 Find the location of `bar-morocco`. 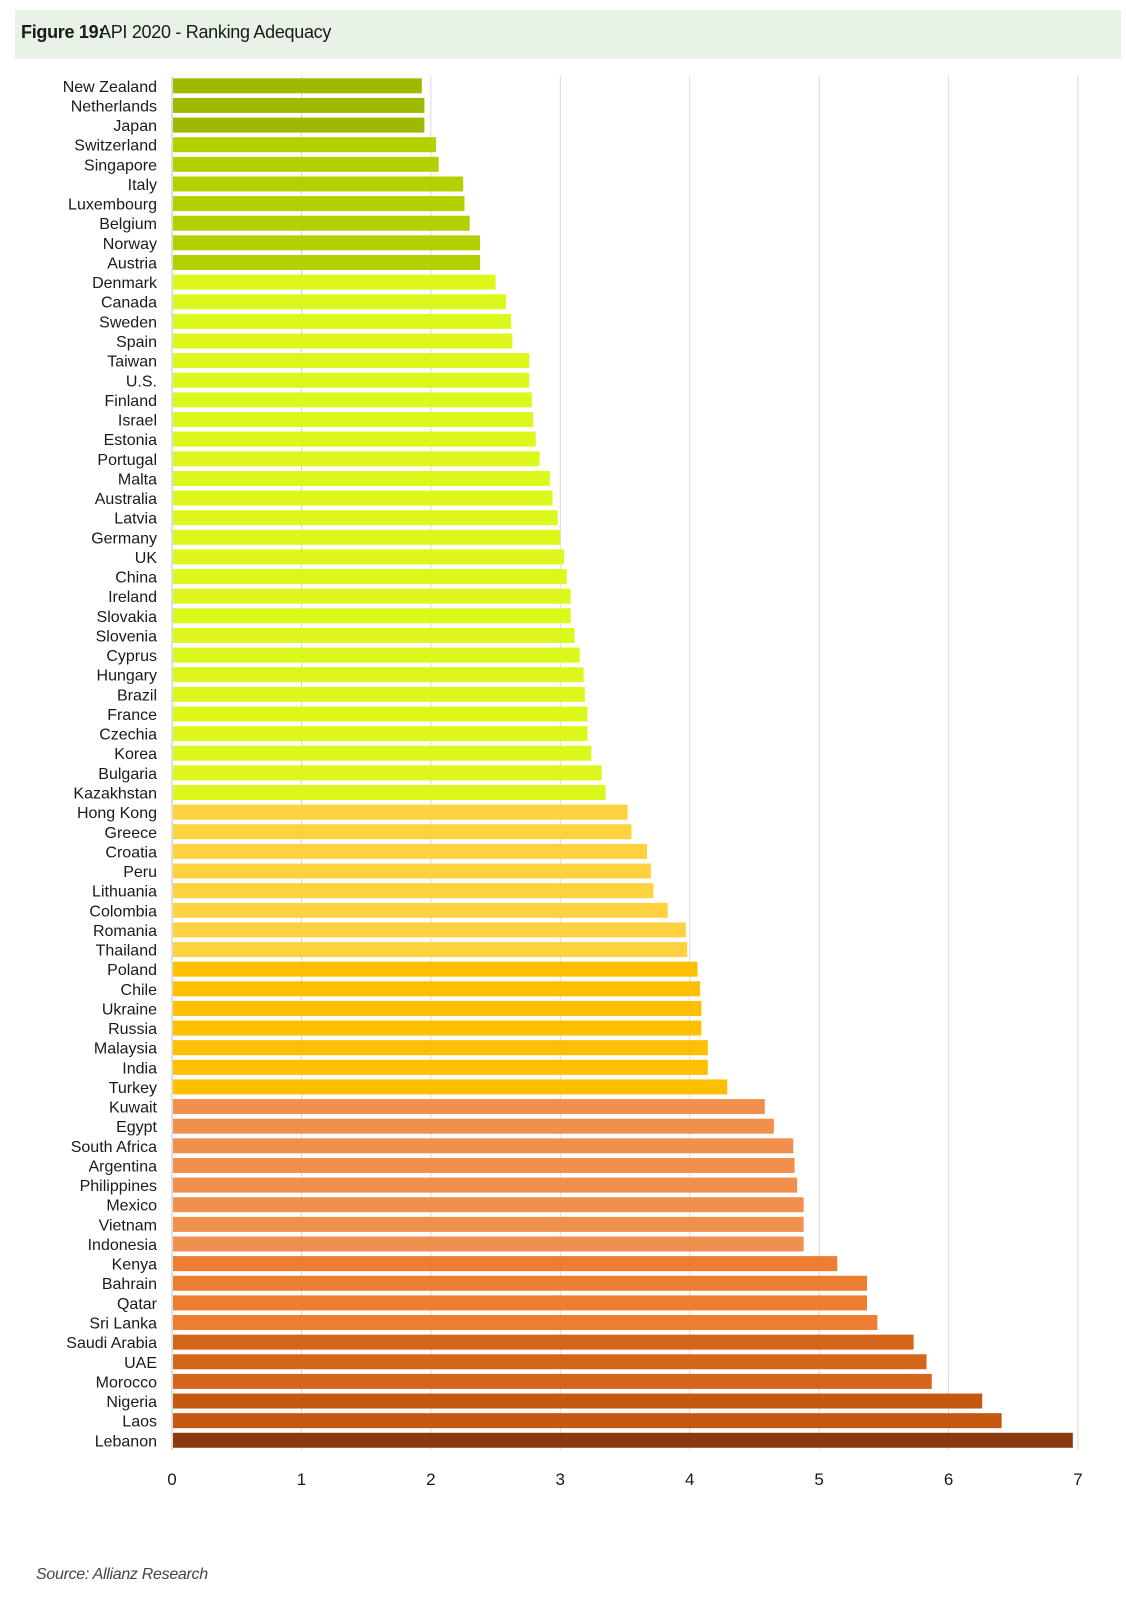

bar-morocco is located at coordinates (552, 1381).